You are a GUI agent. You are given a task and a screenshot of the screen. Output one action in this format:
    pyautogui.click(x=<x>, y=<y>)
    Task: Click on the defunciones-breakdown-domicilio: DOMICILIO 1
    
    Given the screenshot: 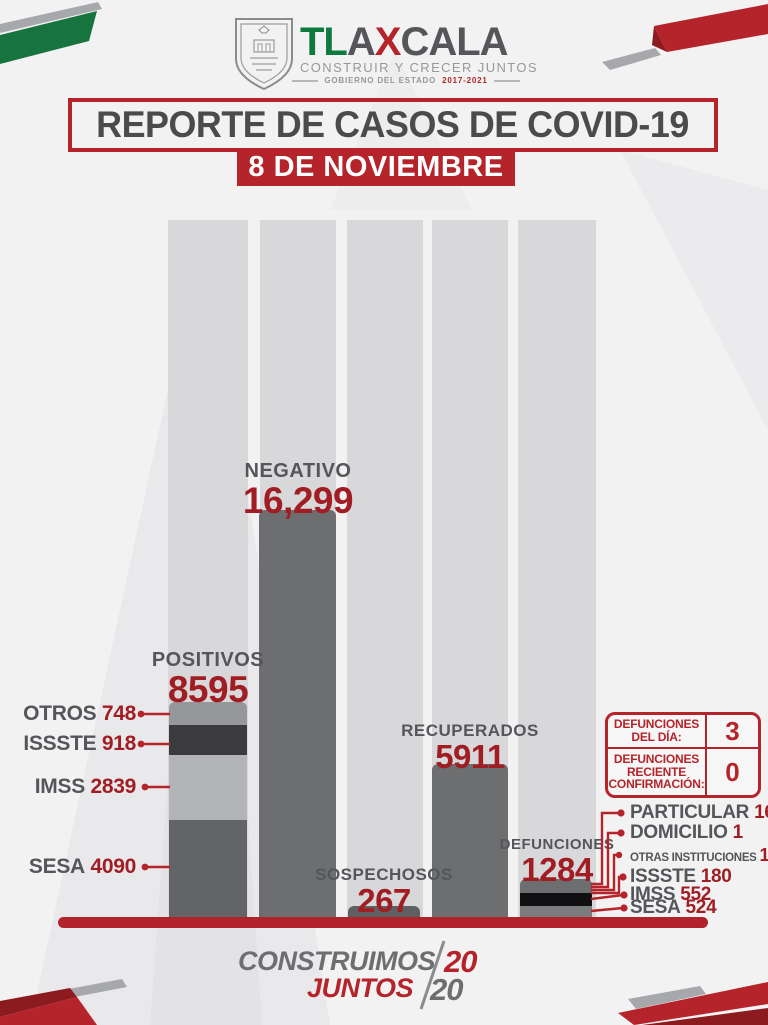 What is the action you would take?
    pyautogui.click(x=686, y=833)
    